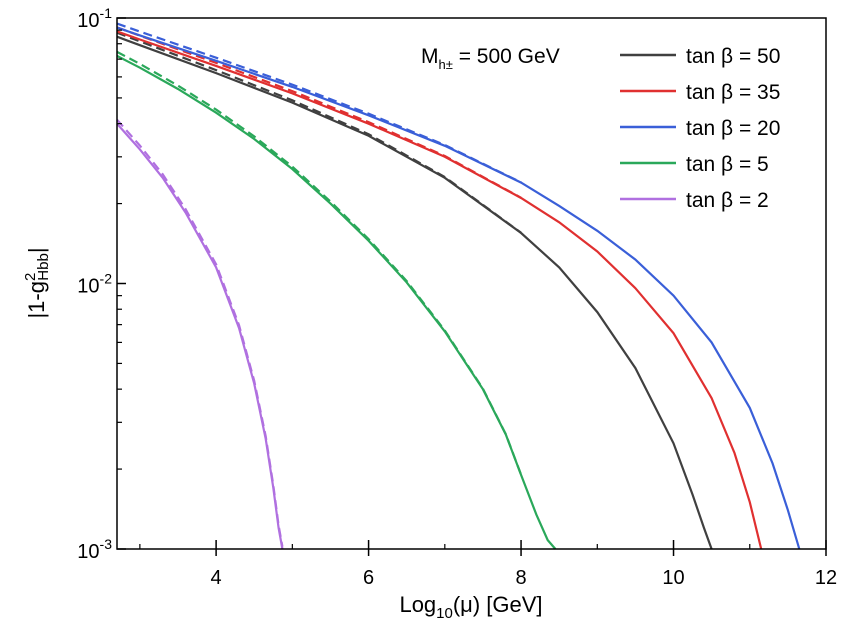 The height and width of the screenshot is (620, 843). I want to click on legend-label: tan β = 2, so click(727, 200).